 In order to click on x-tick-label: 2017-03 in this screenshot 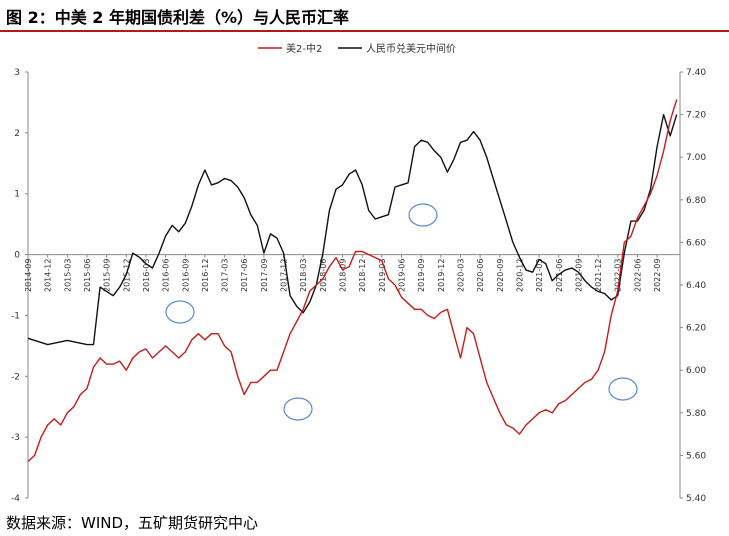, I will do `click(225, 275)`.